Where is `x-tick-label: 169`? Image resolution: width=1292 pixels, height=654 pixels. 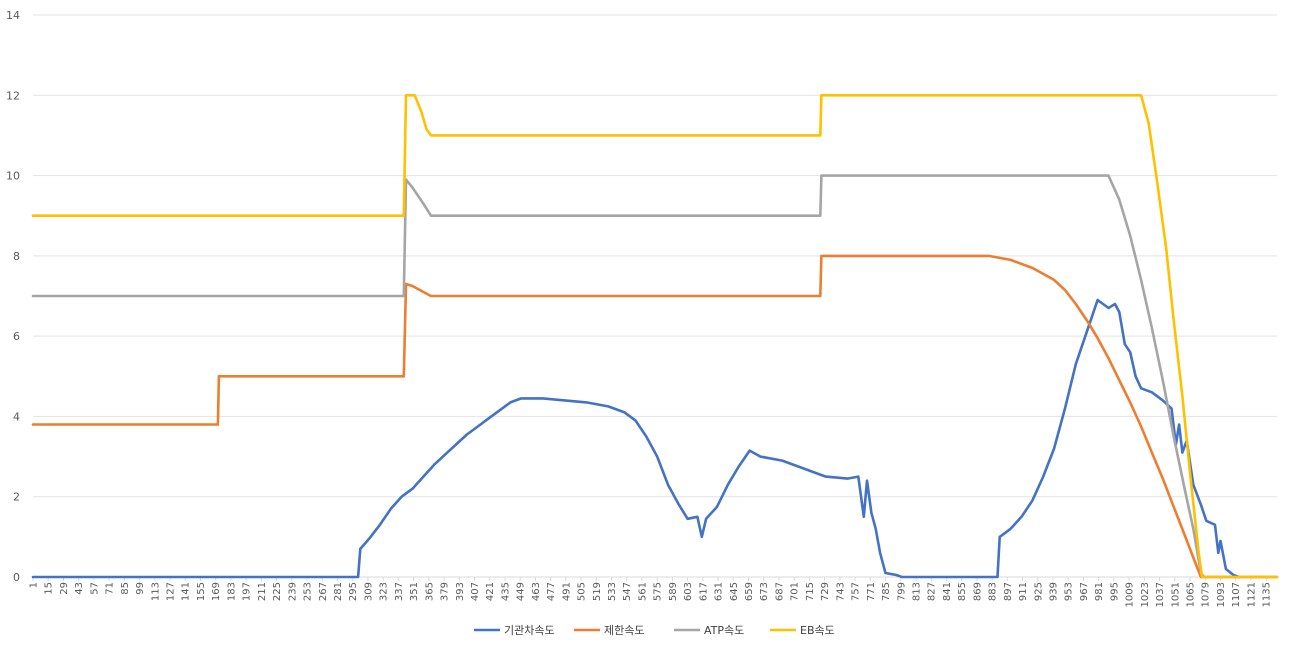
x-tick-label: 169 is located at coordinates (216, 591).